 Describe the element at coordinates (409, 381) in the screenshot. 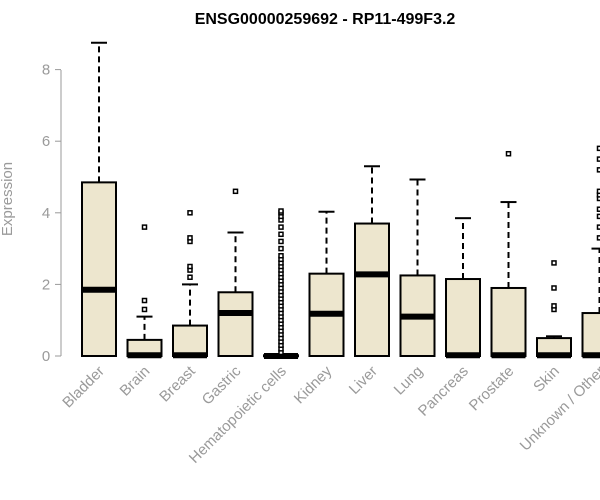

I see `x-tick-label: Lung` at that location.